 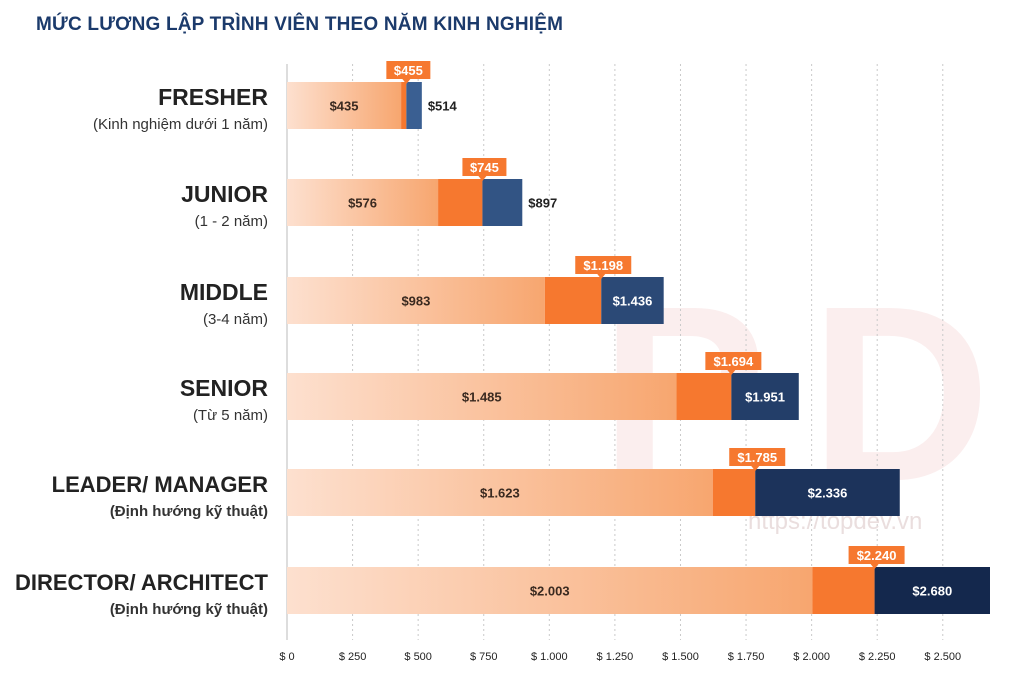 I want to click on bar-mid-label: $1.694, so click(x=733, y=361).